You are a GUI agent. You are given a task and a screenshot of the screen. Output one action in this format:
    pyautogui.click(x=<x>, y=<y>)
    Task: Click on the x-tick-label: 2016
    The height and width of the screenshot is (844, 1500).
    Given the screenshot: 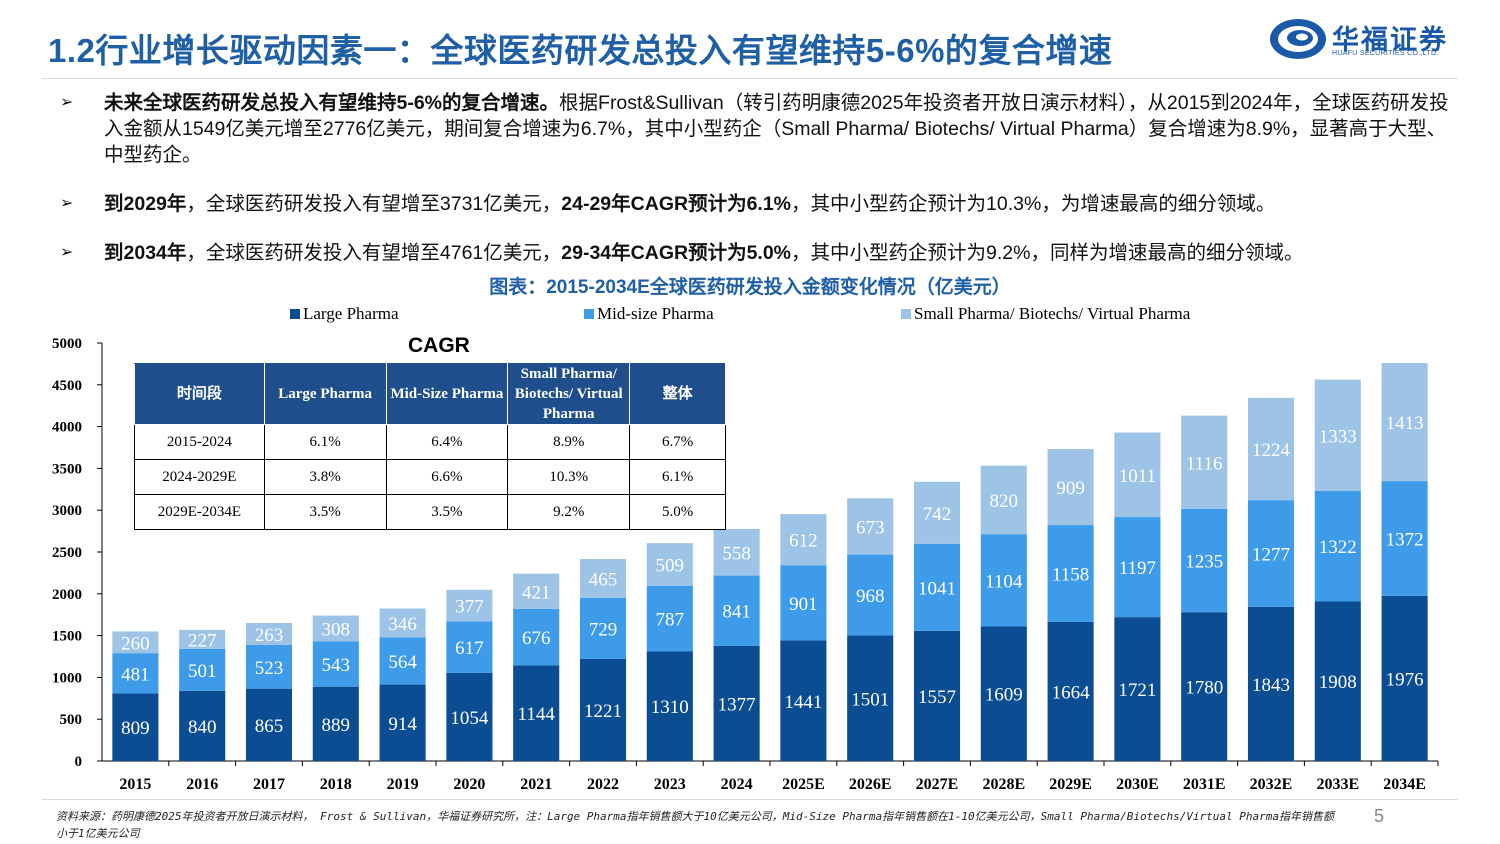 What is the action you would take?
    pyautogui.click(x=202, y=784)
    